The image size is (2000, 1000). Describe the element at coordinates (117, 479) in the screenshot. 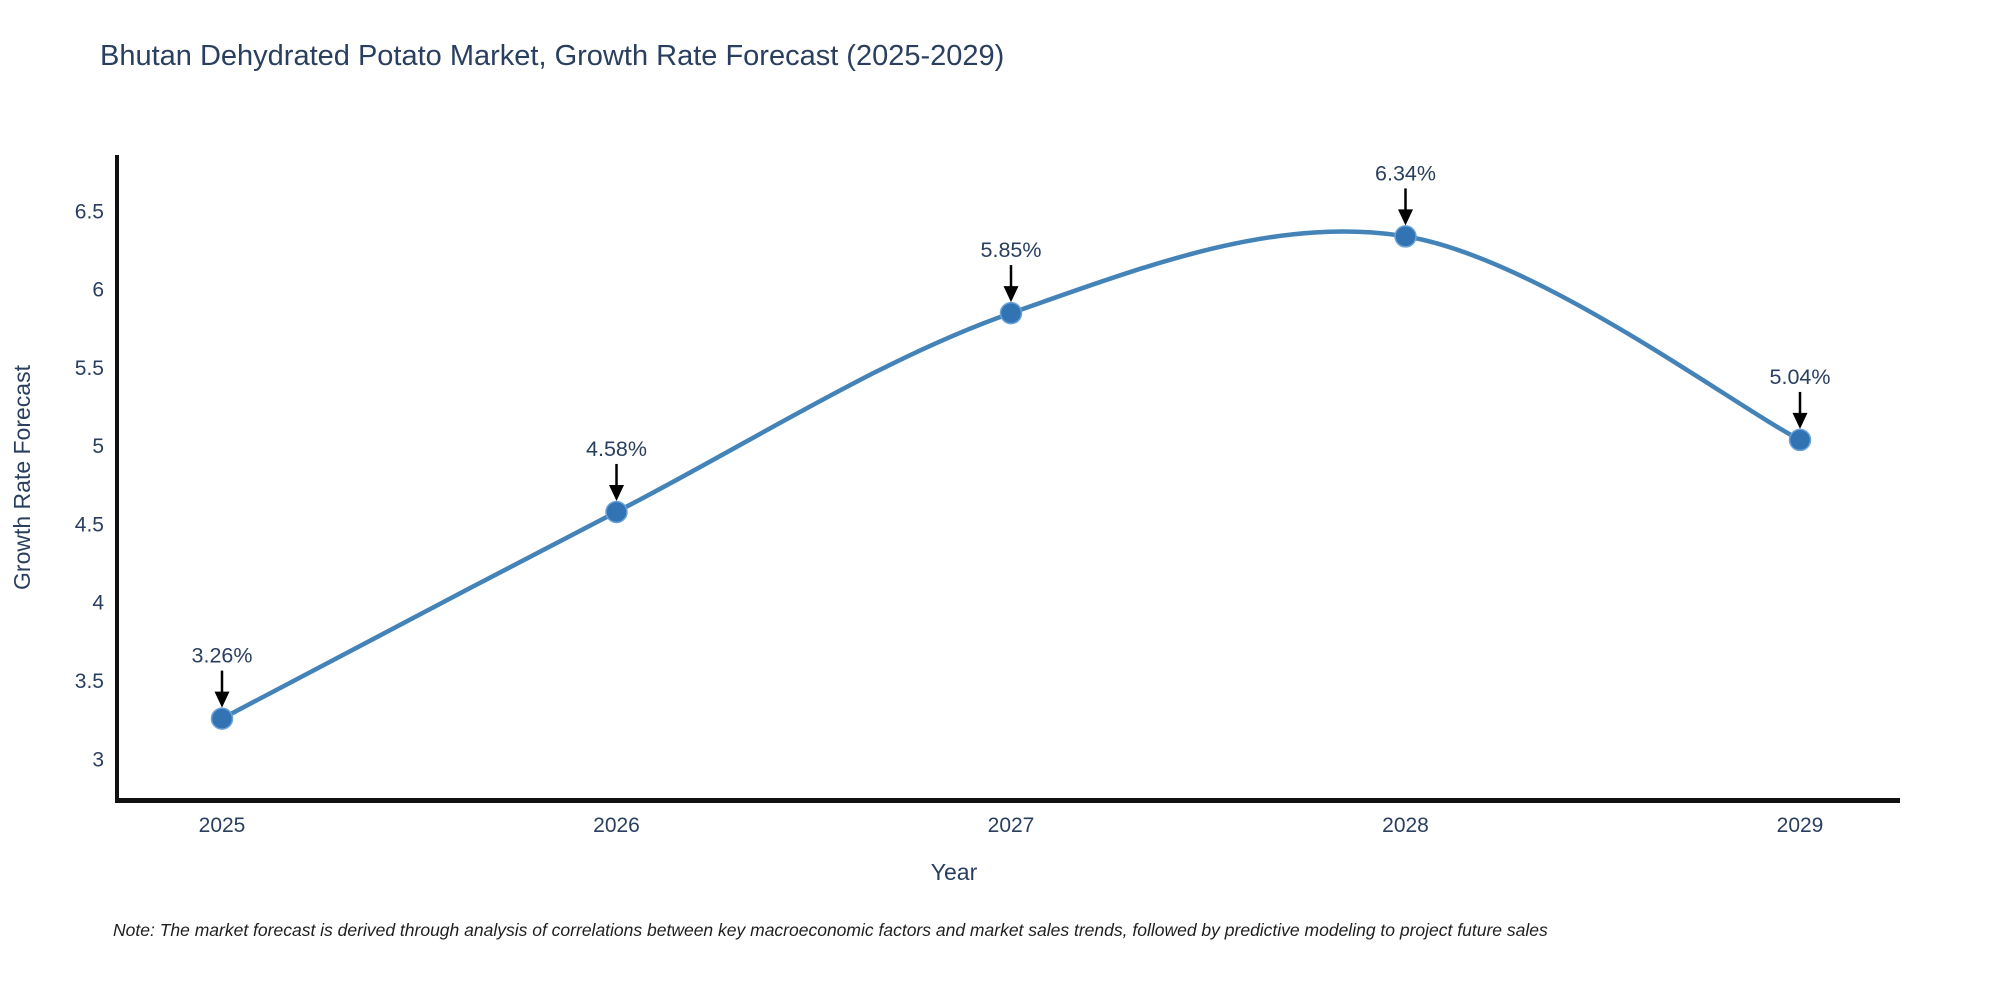

I see `y-axis-line` at that location.